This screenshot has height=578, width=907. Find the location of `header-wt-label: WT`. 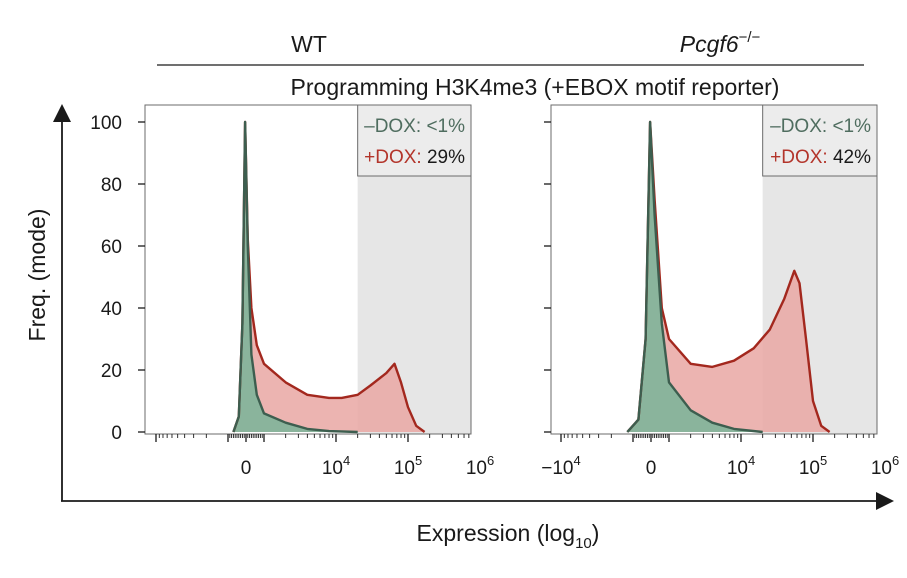

header-wt-label: WT is located at coordinates (309, 44).